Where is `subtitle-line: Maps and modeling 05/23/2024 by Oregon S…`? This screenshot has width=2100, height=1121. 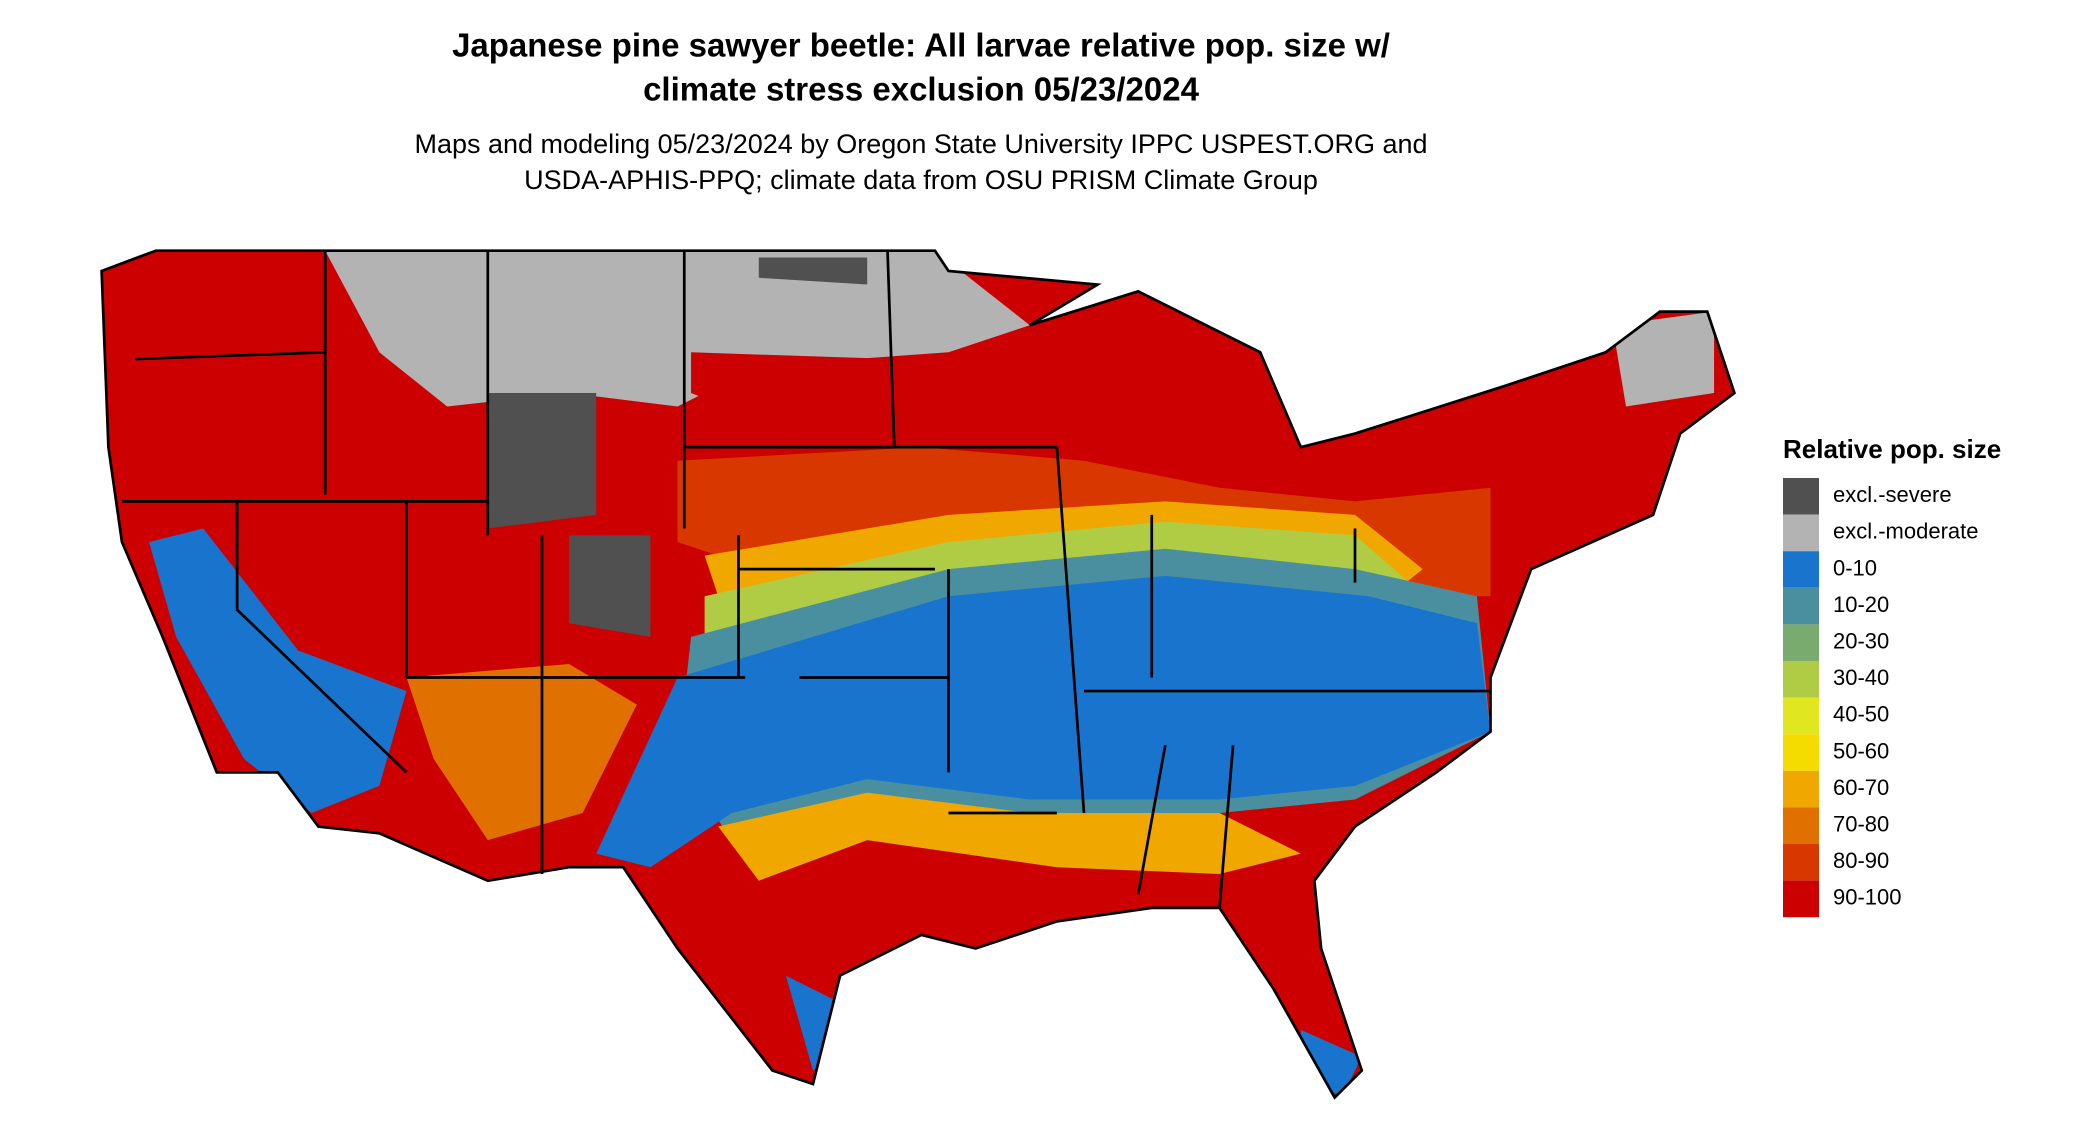 subtitle-line: Maps and modeling 05/23/2024 by Oregon S… is located at coordinates (920, 144).